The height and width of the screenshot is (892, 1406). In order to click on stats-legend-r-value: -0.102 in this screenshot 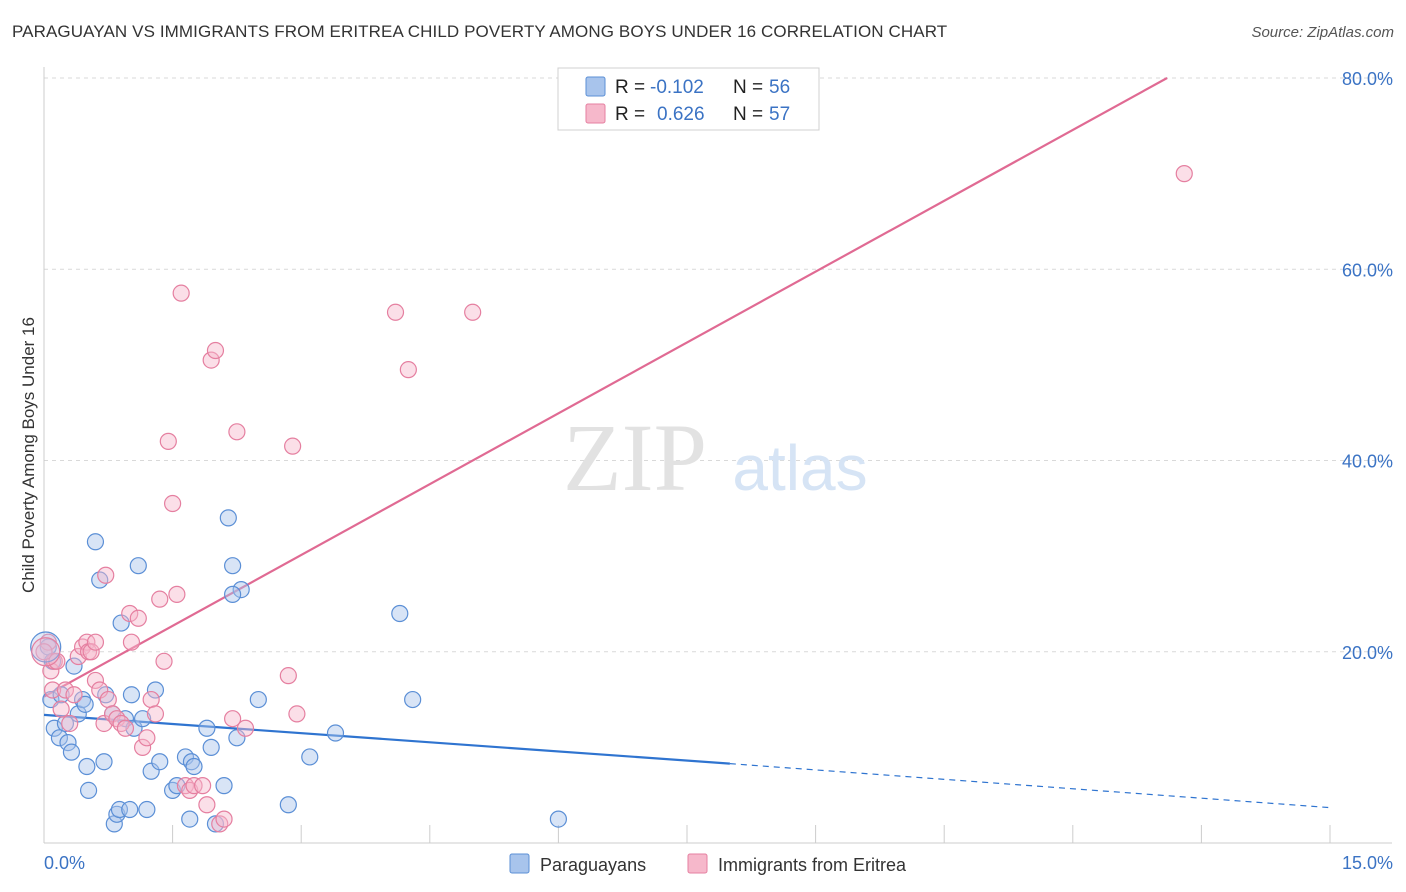, I will do `click(677, 87)`.